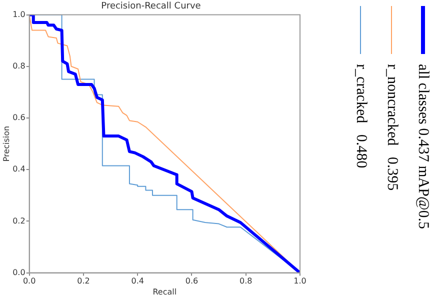 This screenshot has height=297, width=432. What do you see at coordinates (19, 14) in the screenshot?
I see `y-tick-label: 1.0` at bounding box center [19, 14].